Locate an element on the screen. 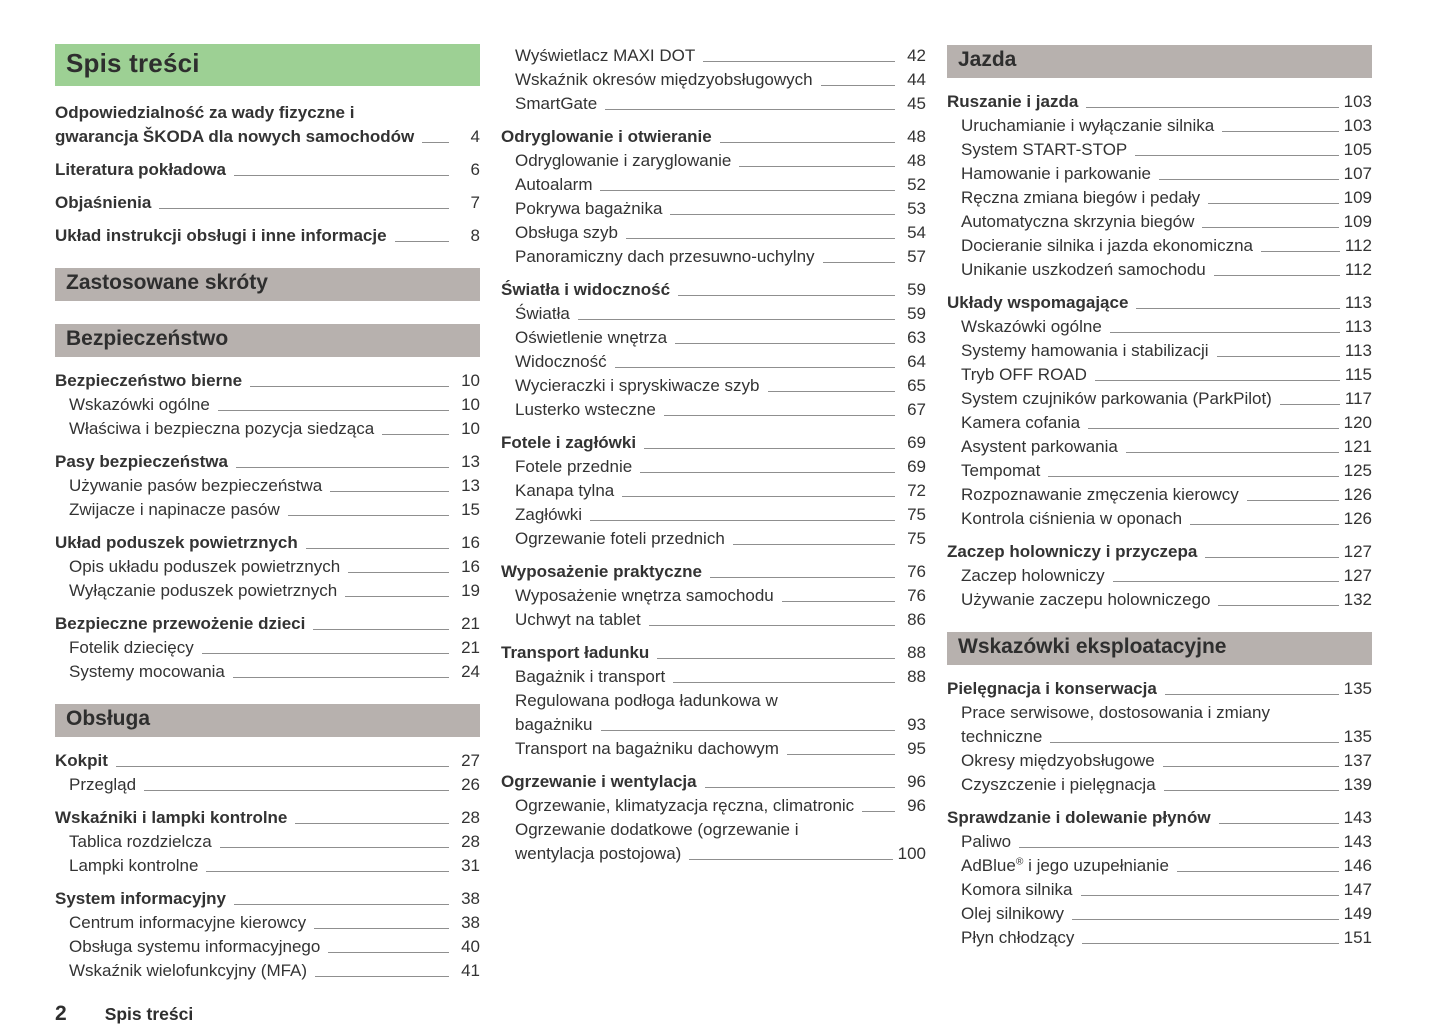 Image resolution: width=1445 pixels, height=1034 pixels. toc-entry-page: 19 is located at coordinates (470, 590).